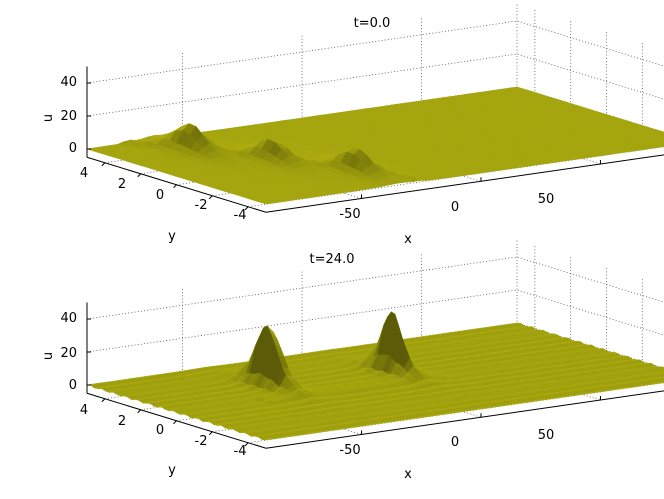 The width and height of the screenshot is (664, 499). What do you see at coordinates (455, 207) in the screenshot?
I see `x-tick-label: 0` at bounding box center [455, 207].